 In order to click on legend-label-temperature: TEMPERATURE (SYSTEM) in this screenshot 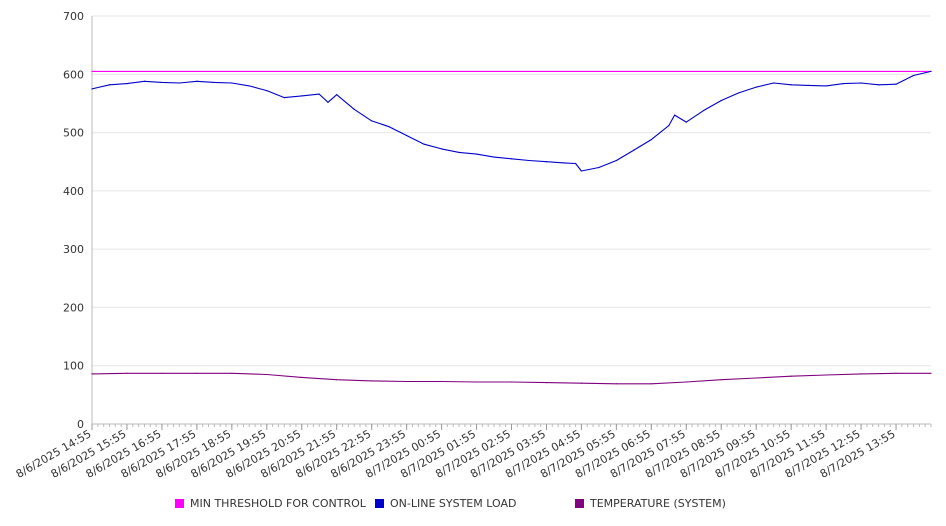, I will do `click(658, 503)`.